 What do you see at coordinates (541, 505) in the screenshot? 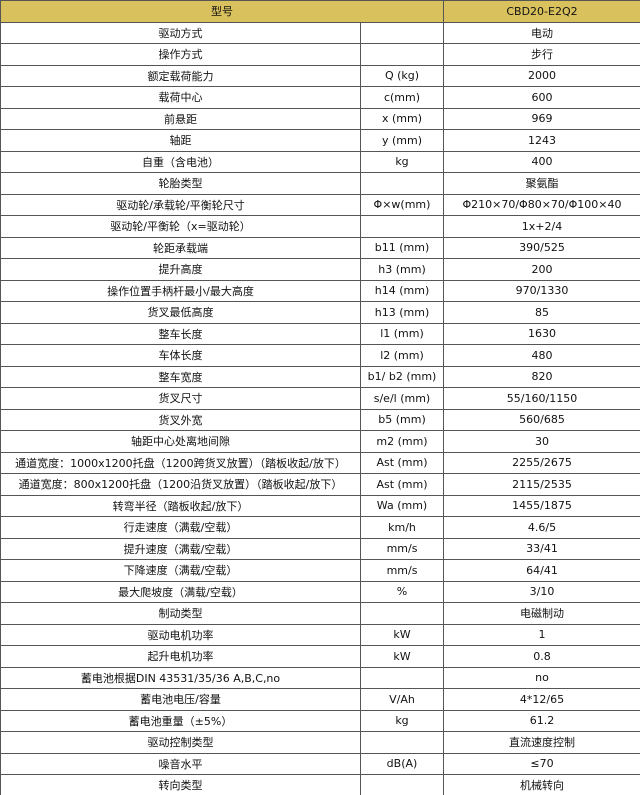
I see `cell-value: 1455/1875` at bounding box center [541, 505].